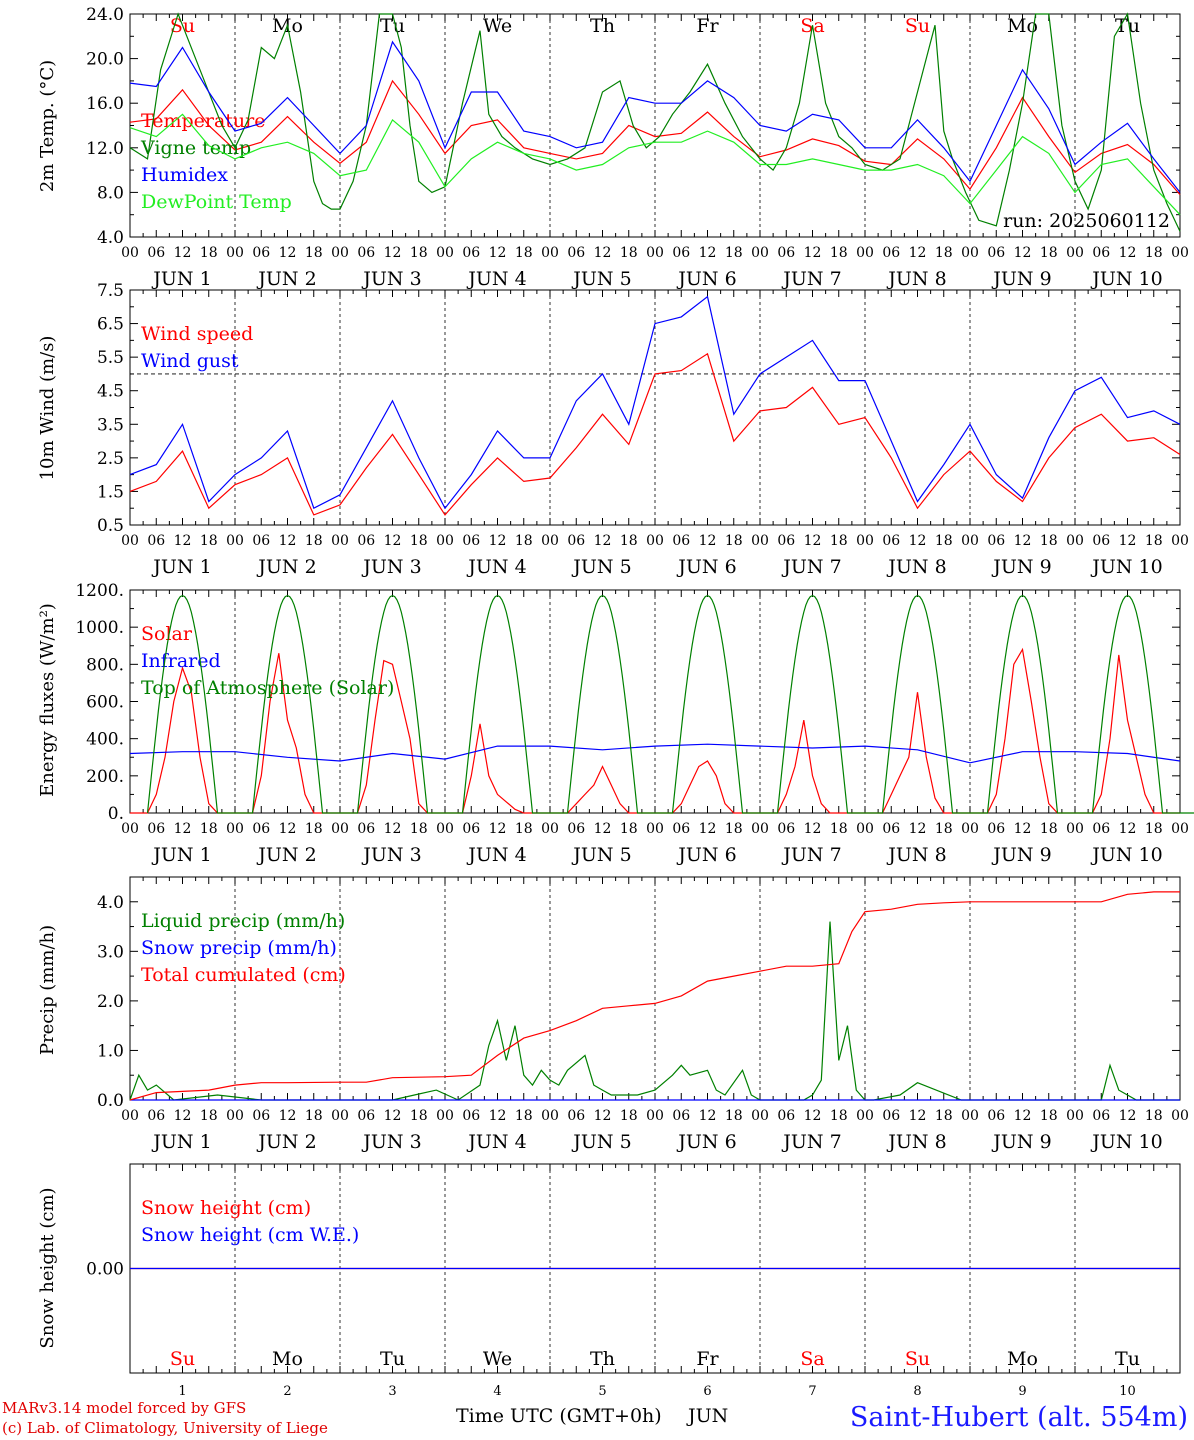  Describe the element at coordinates (110, 1002) in the screenshot. I see `y-tick-label: 2.0` at that location.